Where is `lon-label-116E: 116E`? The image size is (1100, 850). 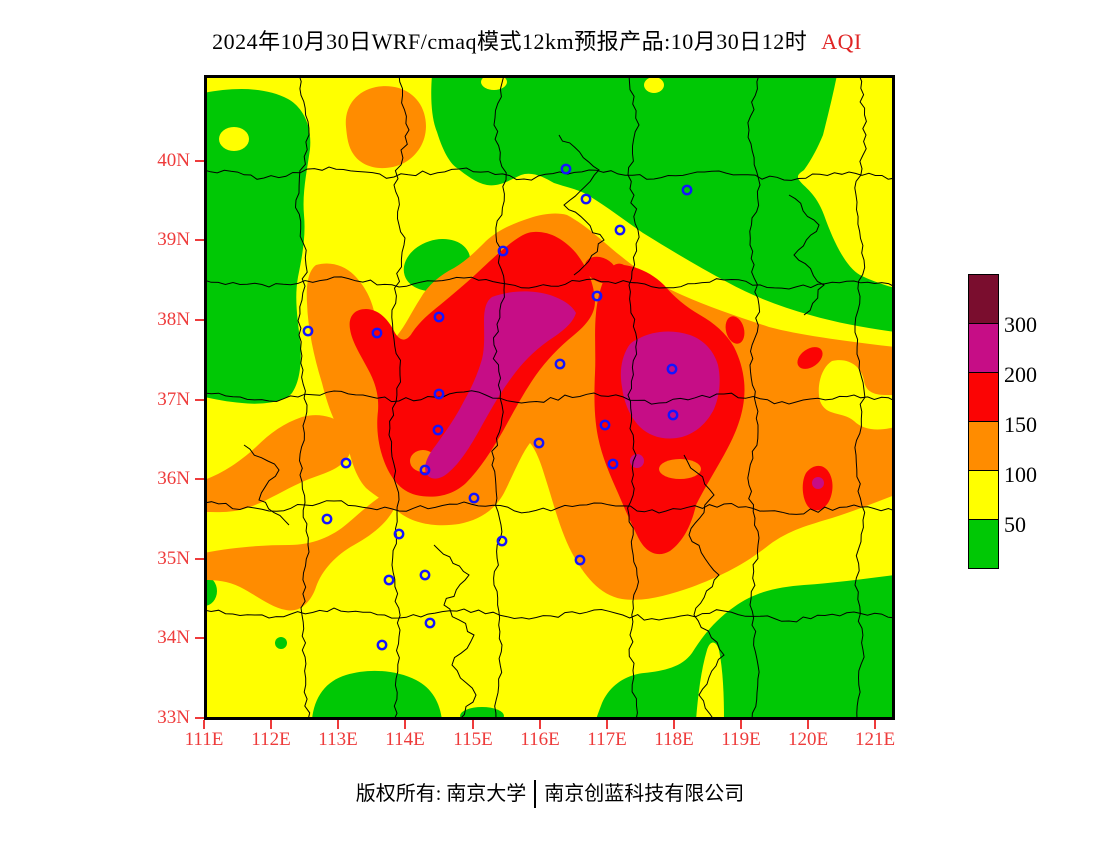 lon-label-116E: 116E is located at coordinates (540, 739).